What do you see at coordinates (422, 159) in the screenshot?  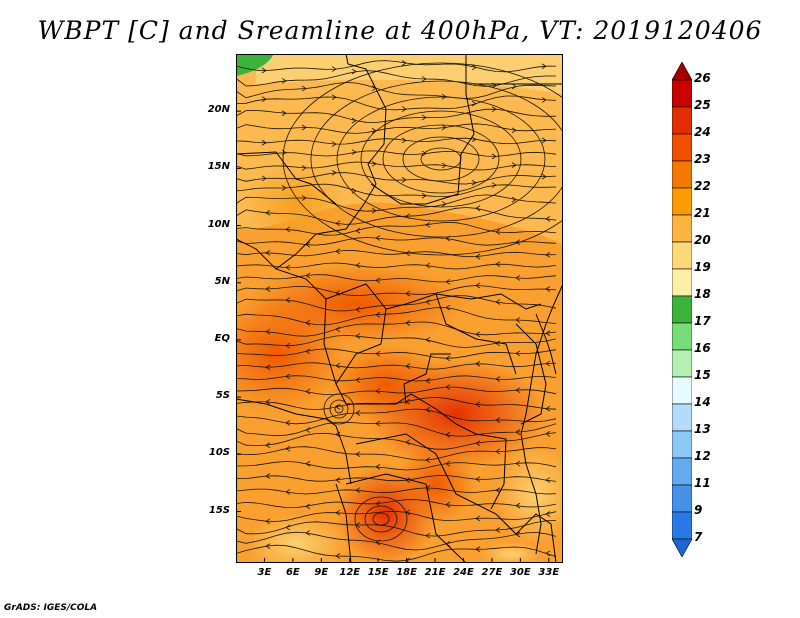 I see `vortex-north` at bounding box center [422, 159].